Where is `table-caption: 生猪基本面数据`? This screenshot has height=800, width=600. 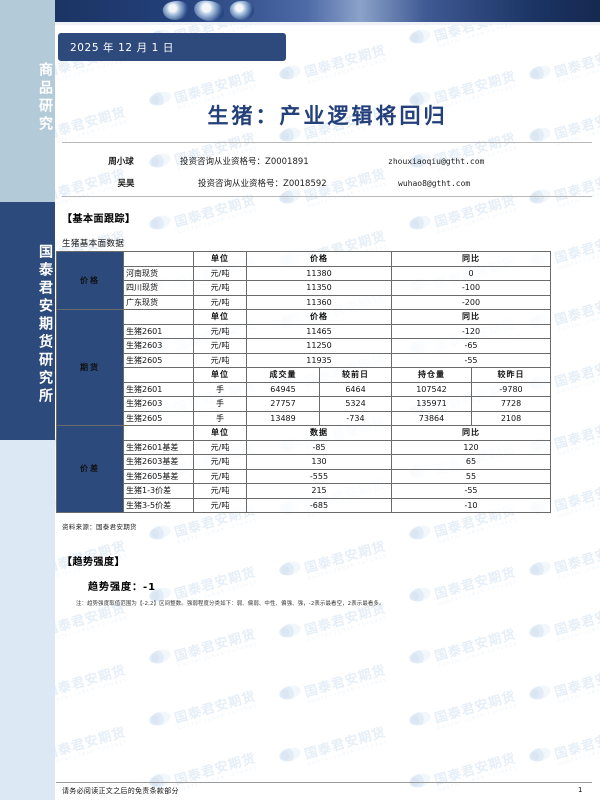
table-caption: 生猪基本面数据 is located at coordinates (93, 244).